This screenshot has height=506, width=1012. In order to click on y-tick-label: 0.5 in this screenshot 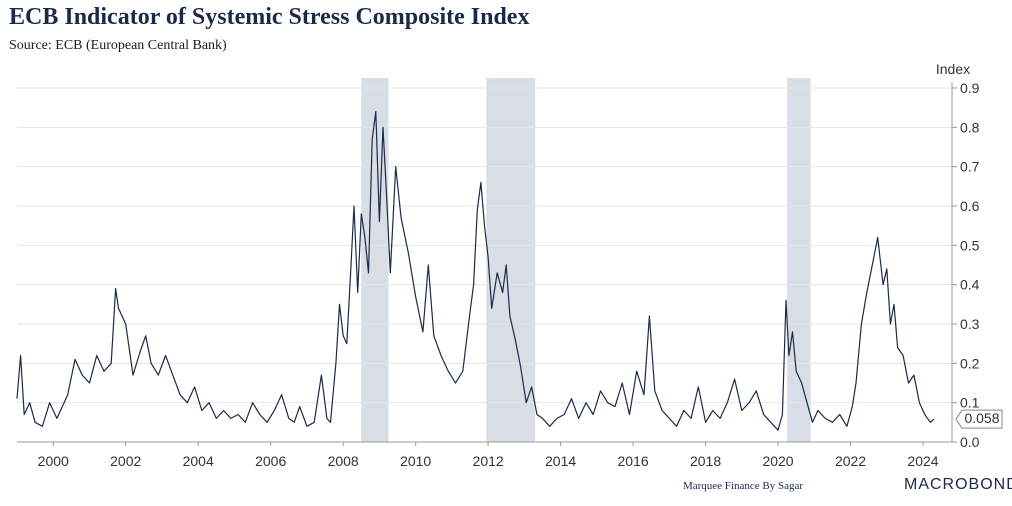, I will do `click(970, 245)`.